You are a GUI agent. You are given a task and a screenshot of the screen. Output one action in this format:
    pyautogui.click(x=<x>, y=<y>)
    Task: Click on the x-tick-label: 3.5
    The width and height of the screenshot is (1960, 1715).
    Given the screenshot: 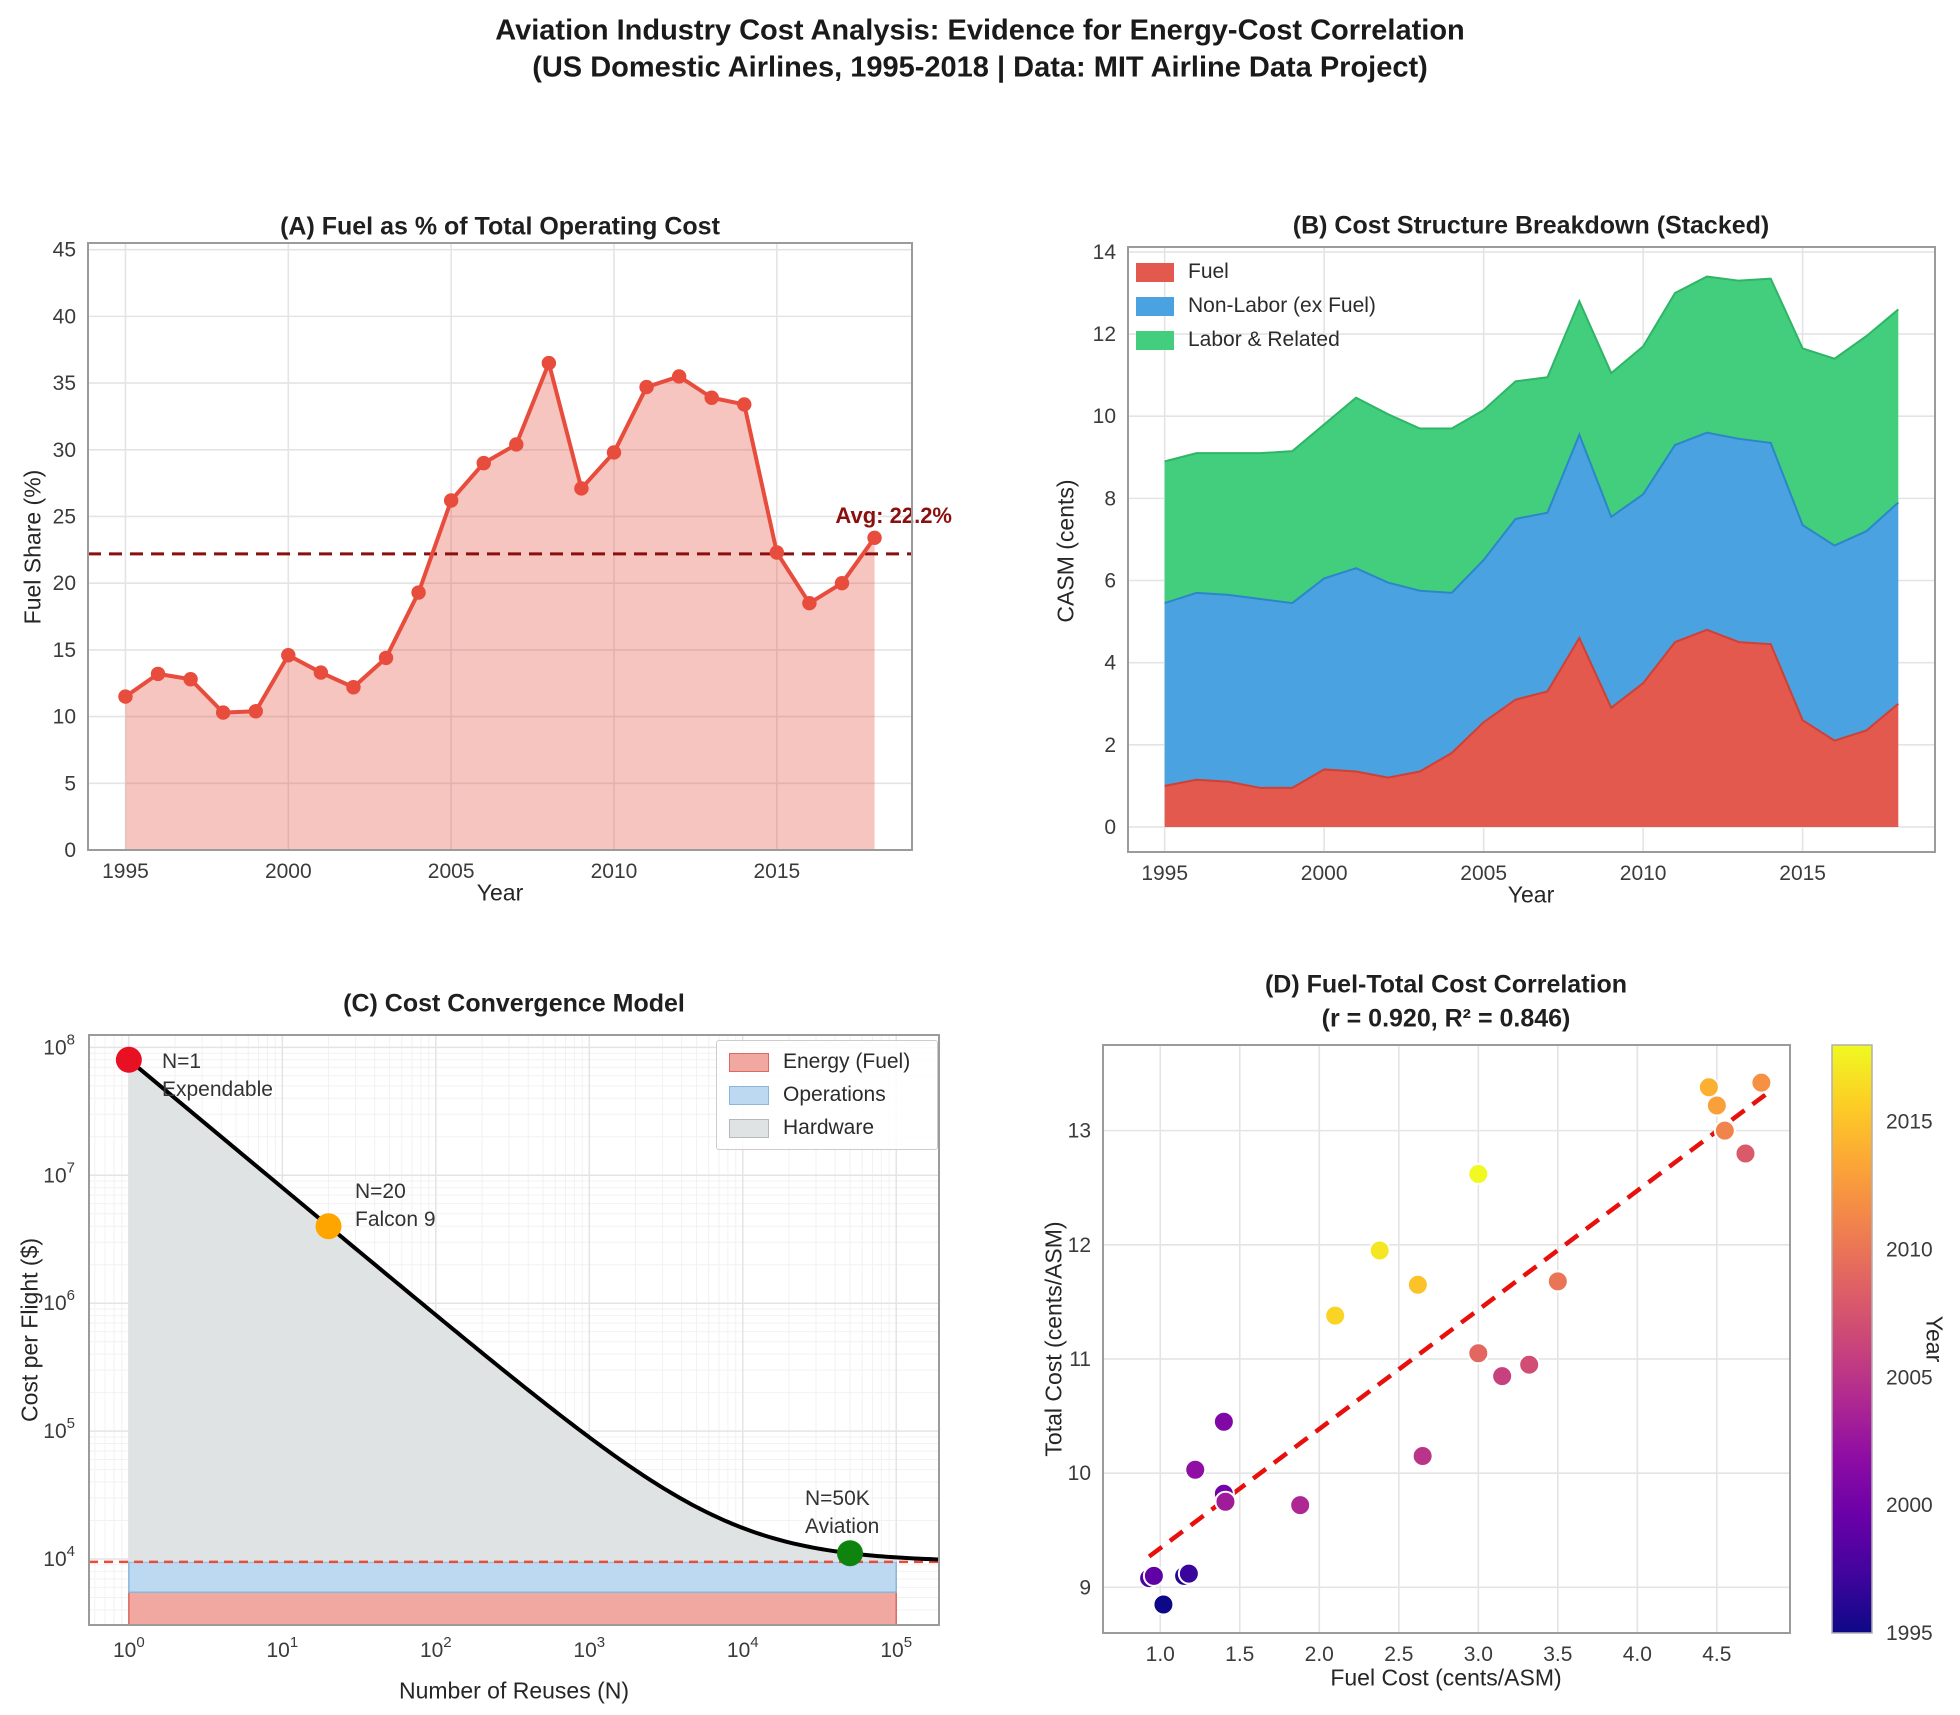 What is the action you would take?
    pyautogui.click(x=1557, y=1654)
    